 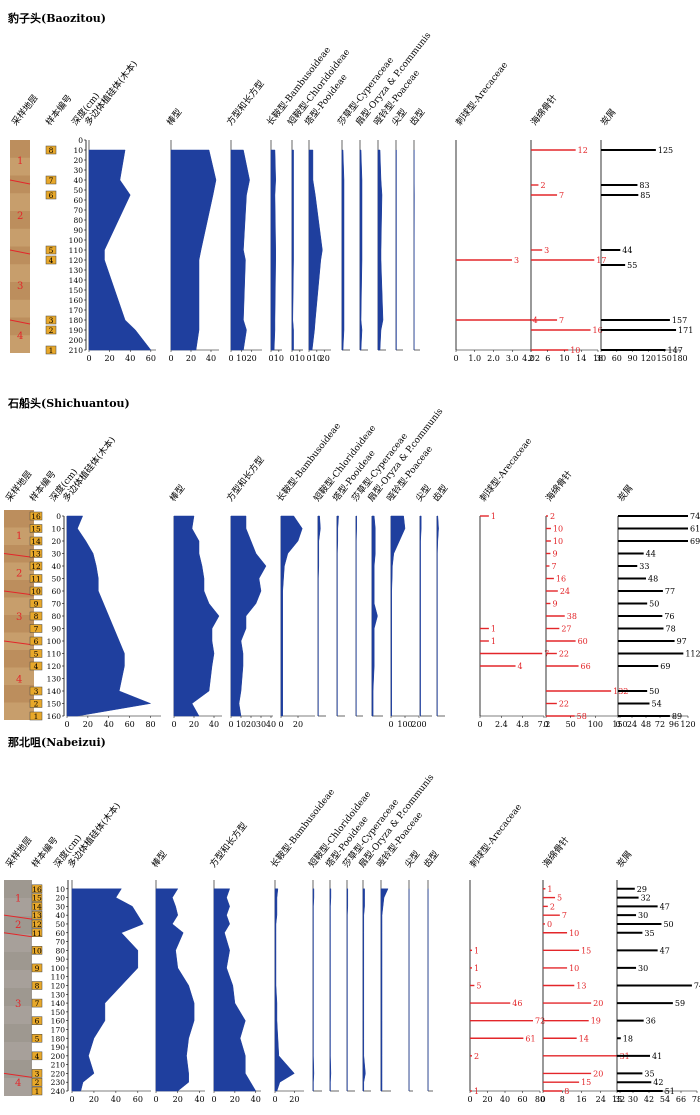 I want to click on depth-tick-label: 30, so click(x=60, y=906).